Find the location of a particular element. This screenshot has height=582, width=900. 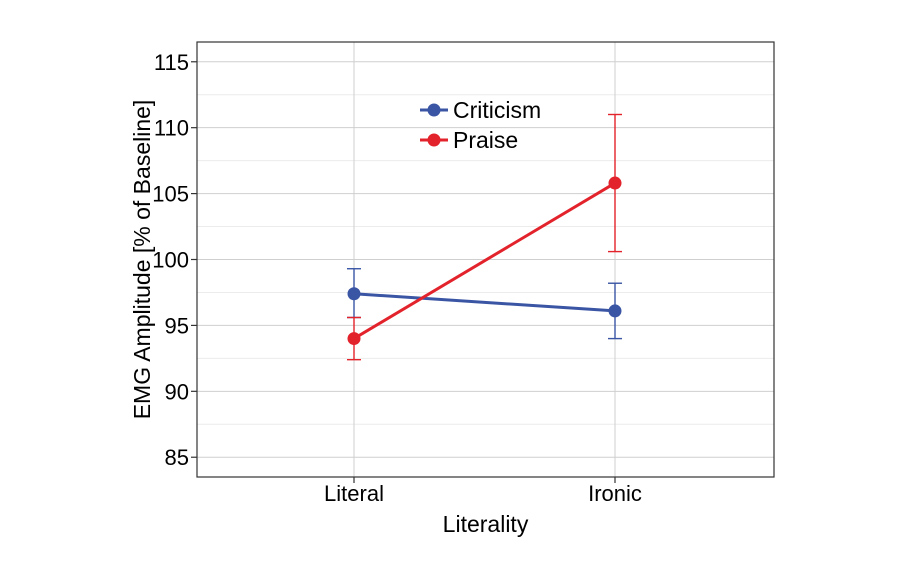

series-layer is located at coordinates (484, 237).